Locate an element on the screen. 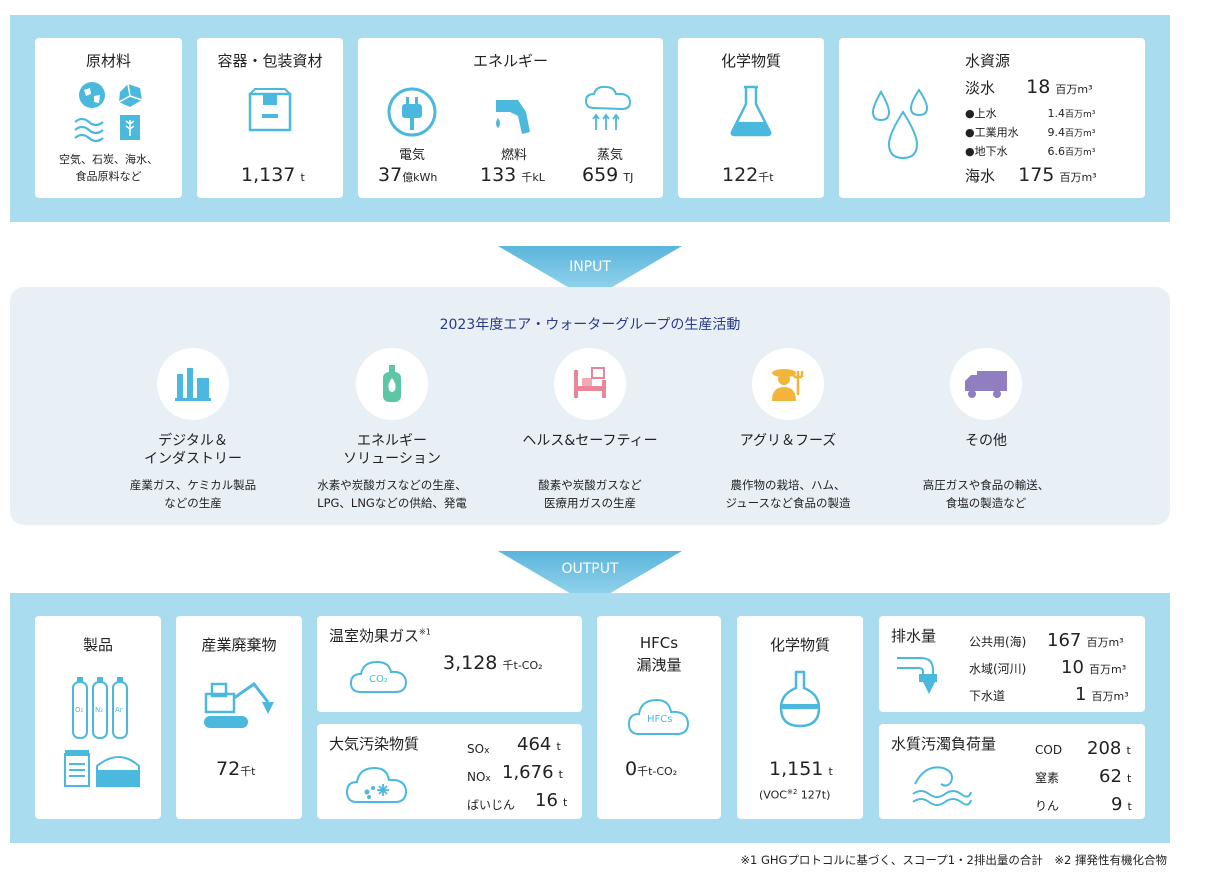 The height and width of the screenshot is (883, 1207). sea-water-row: 海水 175 百万m³ is located at coordinates (1031, 175).